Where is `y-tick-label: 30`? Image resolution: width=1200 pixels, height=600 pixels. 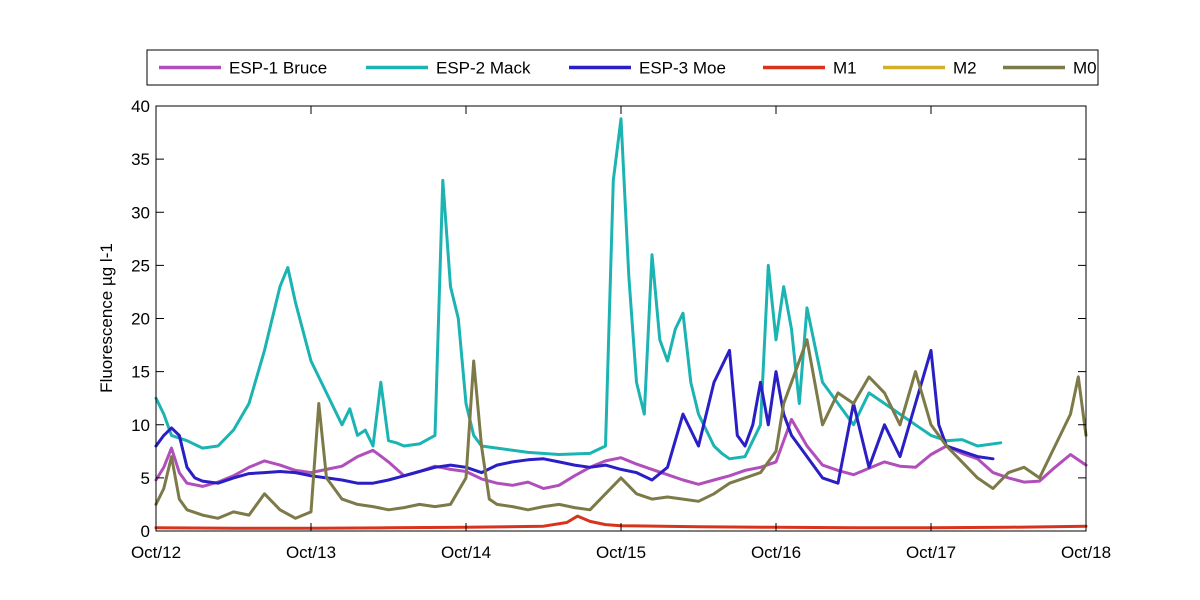
y-tick-label: 30 is located at coordinates (140, 212).